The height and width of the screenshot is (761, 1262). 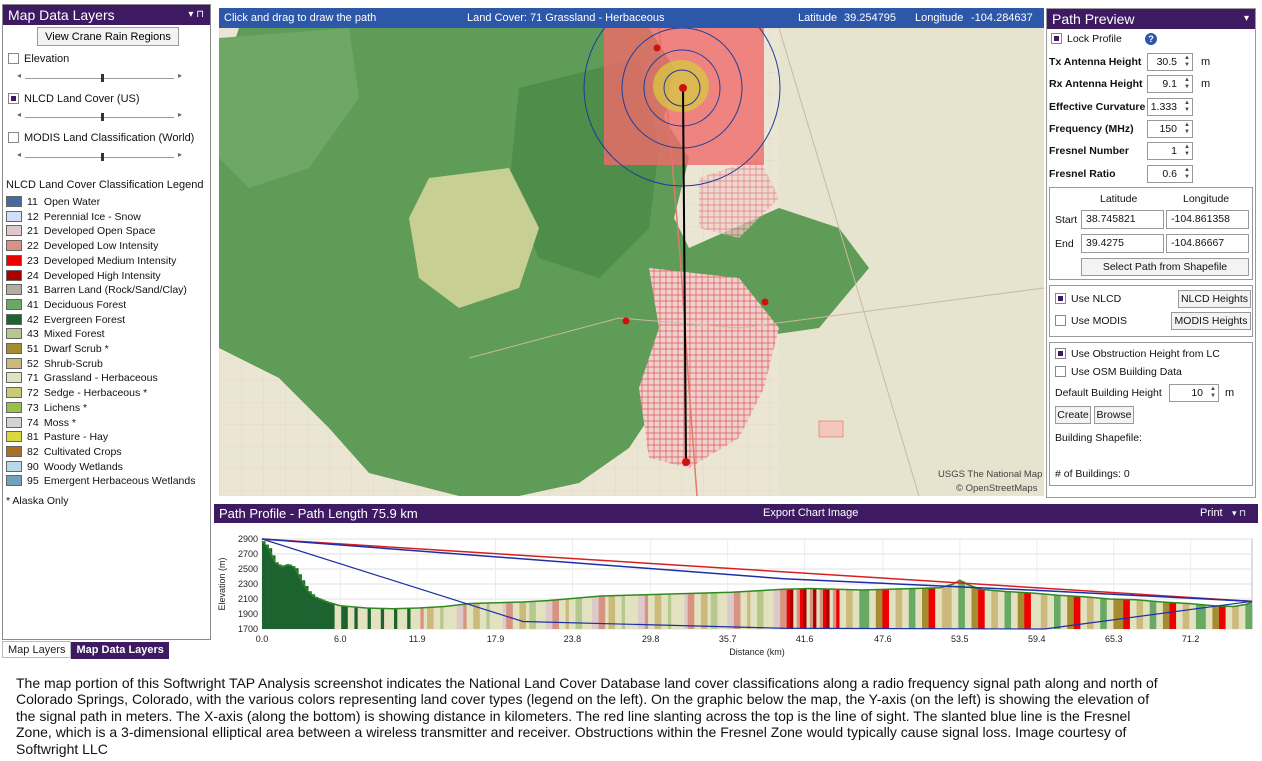 I want to click on field-stepper: 1.333 ▲ ▼, so click(x=1170, y=106).